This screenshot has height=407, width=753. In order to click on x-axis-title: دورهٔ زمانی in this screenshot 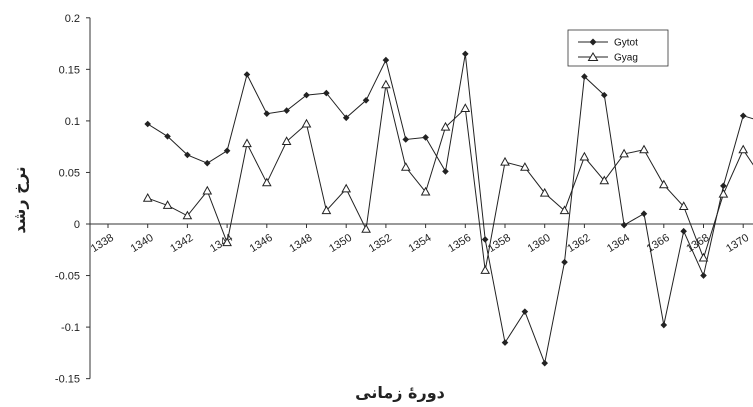, I will do `click(400, 392)`.